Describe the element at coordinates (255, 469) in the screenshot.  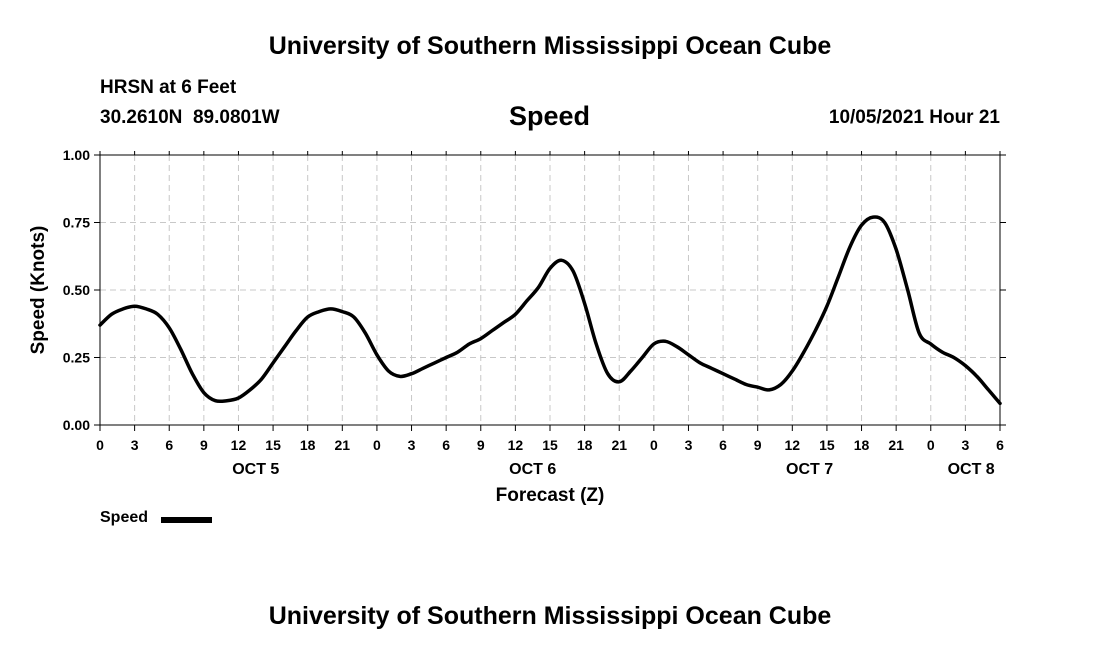
I see `day-label: OCT 5` at that location.